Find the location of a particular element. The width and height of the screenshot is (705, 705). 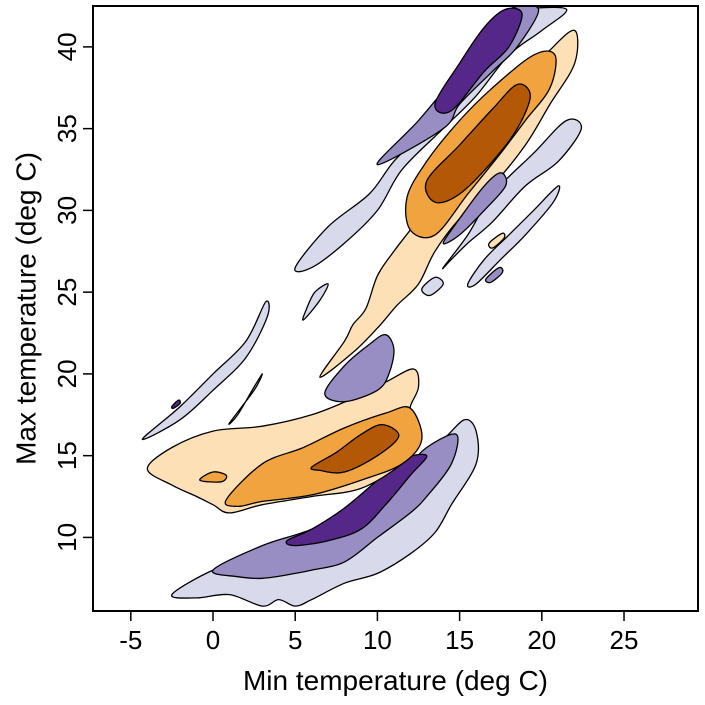

y-tick-label: 40 is located at coordinates (67, 46).